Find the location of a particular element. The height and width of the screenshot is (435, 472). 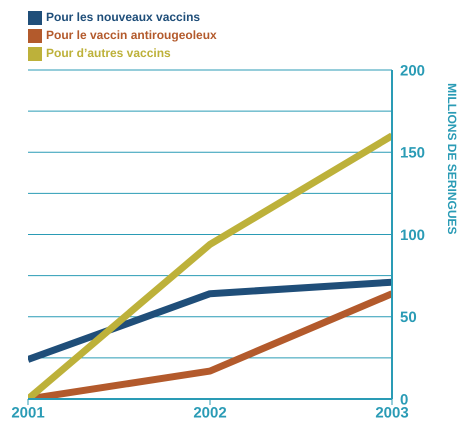

y-tick-label: 50 is located at coordinates (408, 317).